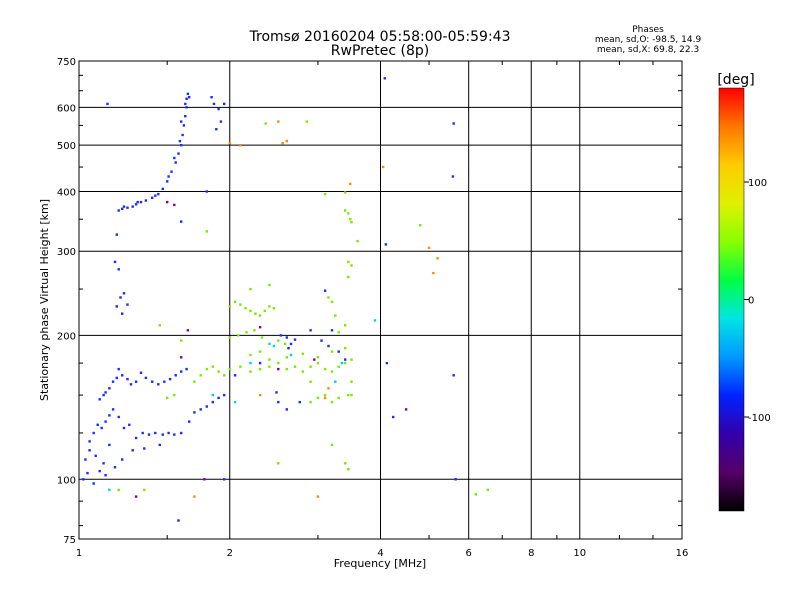 The image size is (800, 604). I want to click on x-tick-label: 6, so click(468, 553).